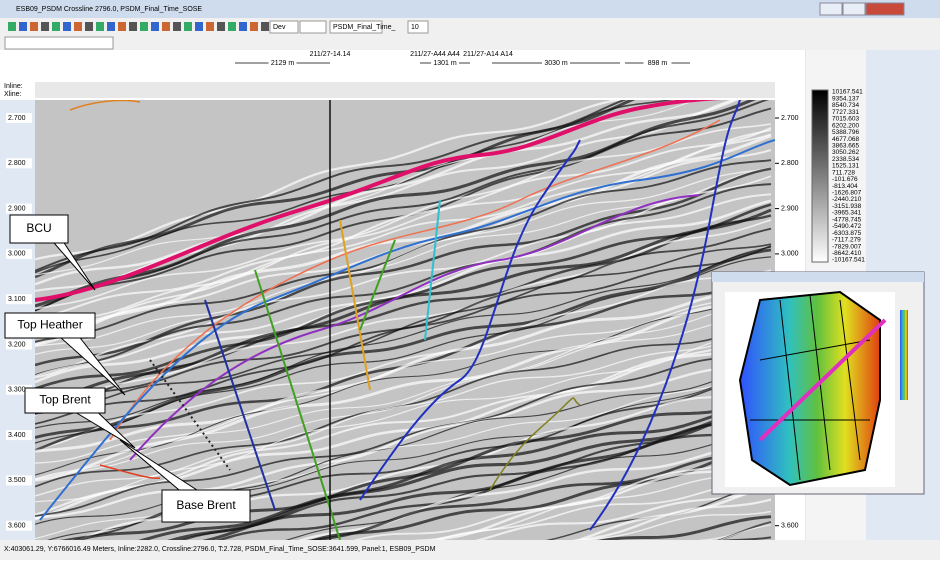  Describe the element at coordinates (790, 163) in the screenshot. I see `time-tick-label: 2.800` at that location.